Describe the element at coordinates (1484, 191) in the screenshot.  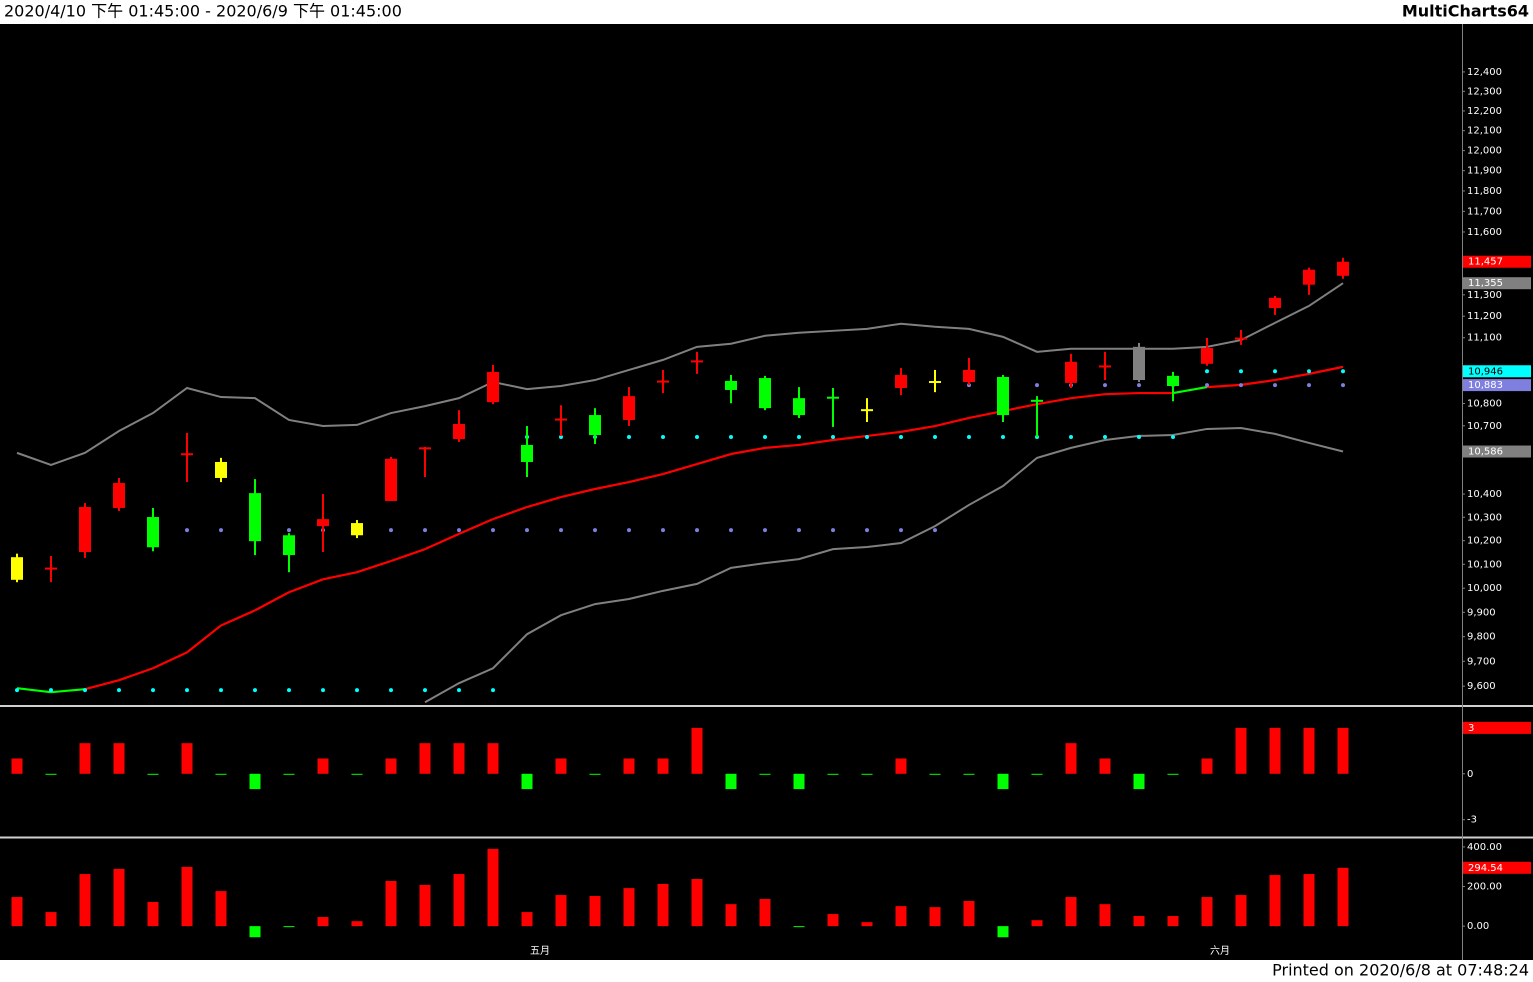
I see `y-tick-label: 11,800` at that location.